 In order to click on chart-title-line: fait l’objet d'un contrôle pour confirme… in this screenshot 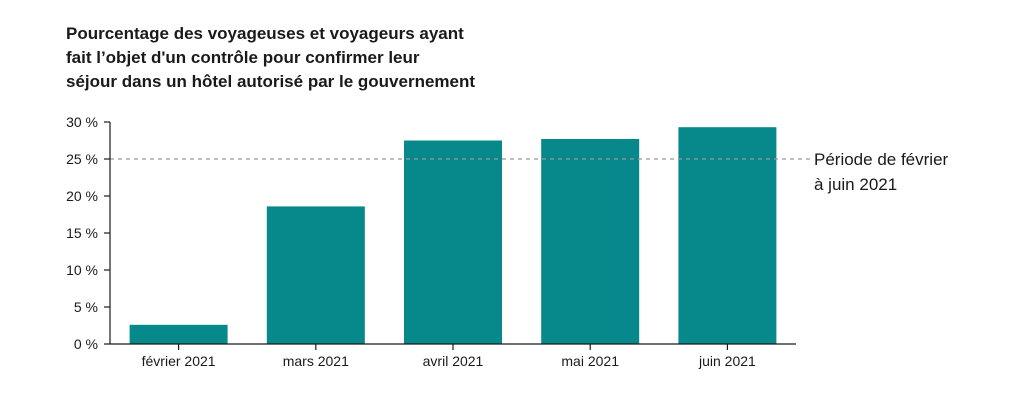, I will do `click(243, 57)`.